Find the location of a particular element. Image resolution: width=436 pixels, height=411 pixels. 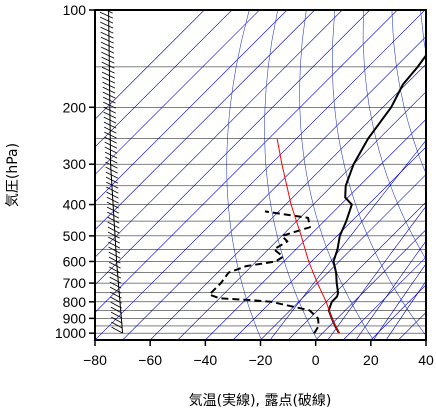

wind-barbs is located at coordinates (111, 172).